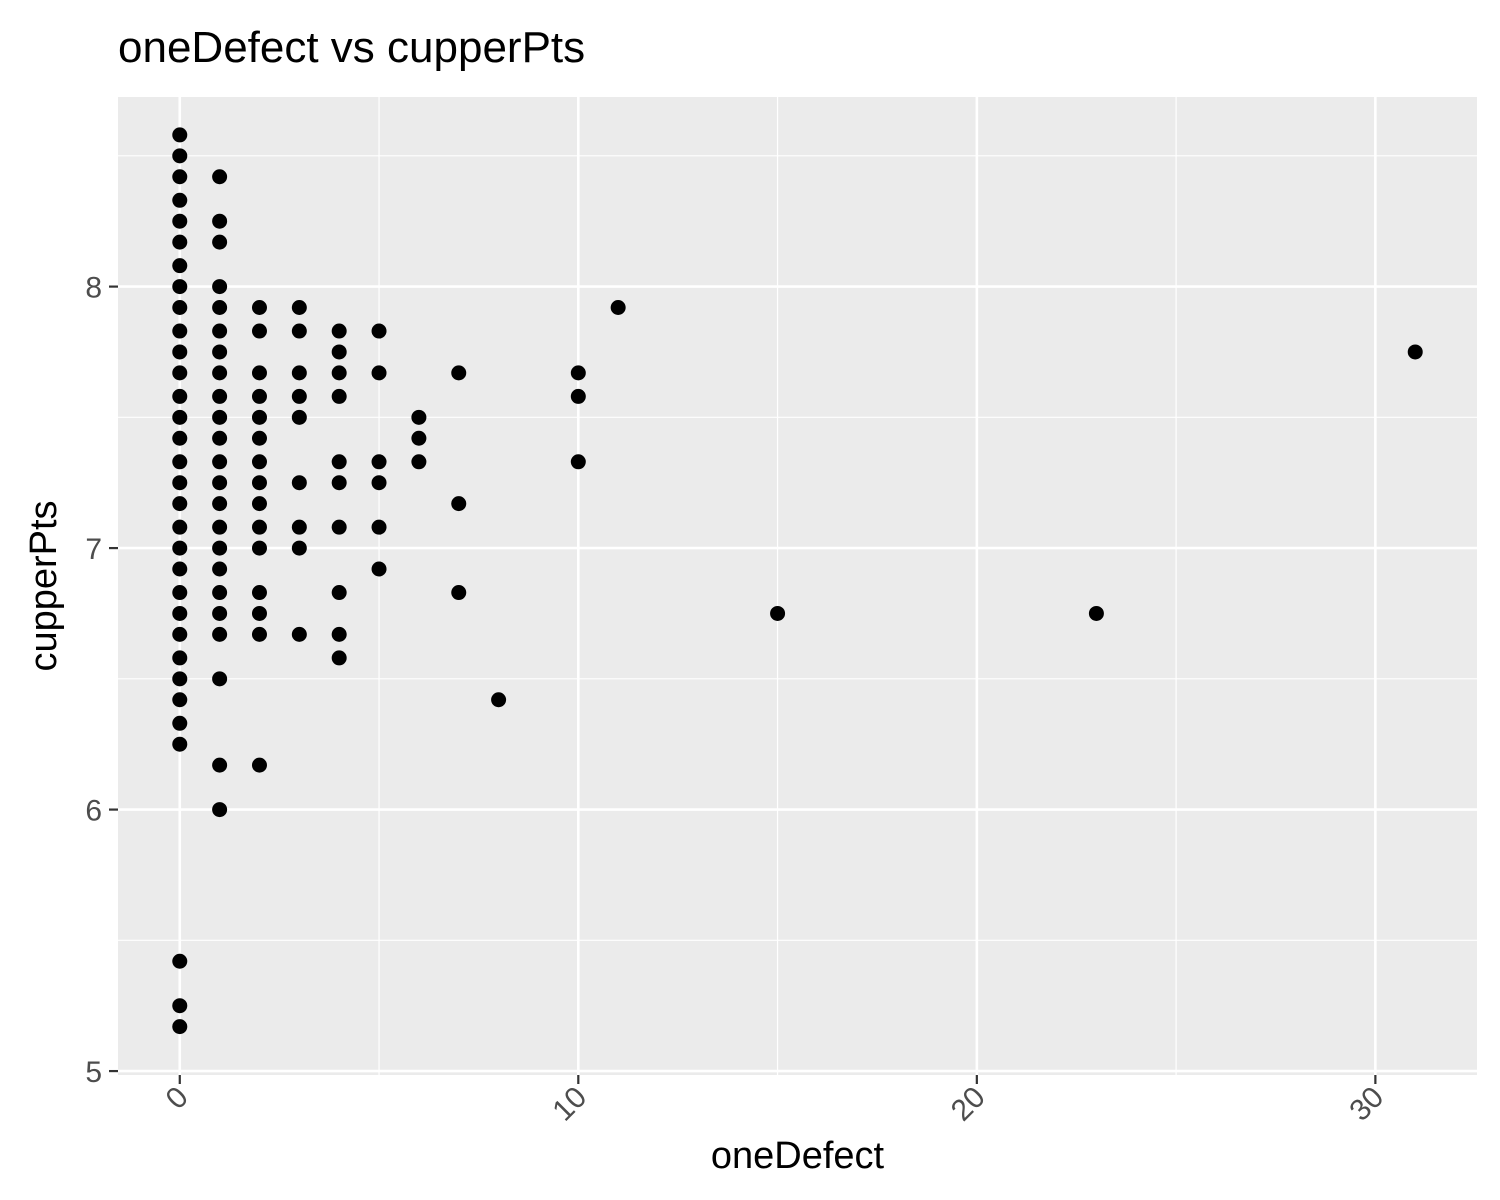 This screenshot has height=1200, width=1500. What do you see at coordinates (351, 47) in the screenshot?
I see `chart-title: oneDefect vs cupperPts` at bounding box center [351, 47].